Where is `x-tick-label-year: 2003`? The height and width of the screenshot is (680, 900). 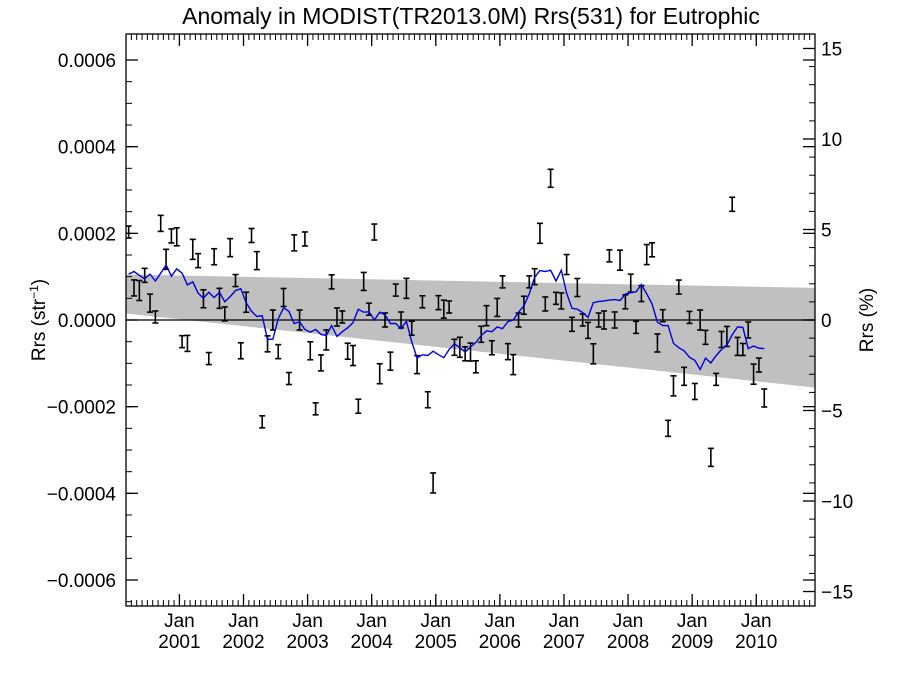 x-tick-label-year: 2003 is located at coordinates (307, 642).